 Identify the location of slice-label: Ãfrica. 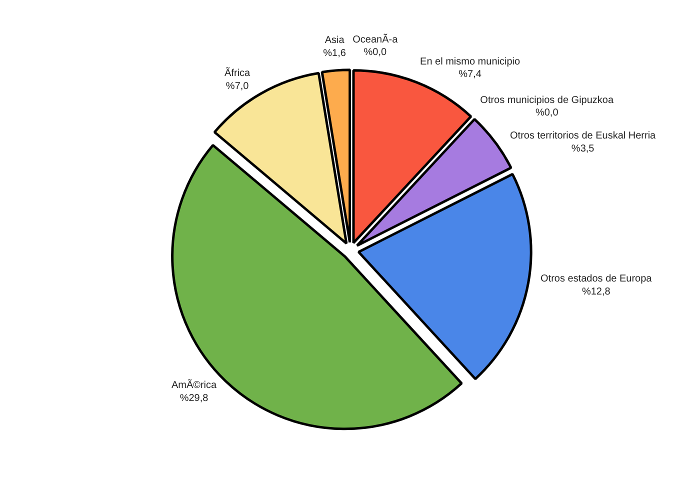
(237, 73).